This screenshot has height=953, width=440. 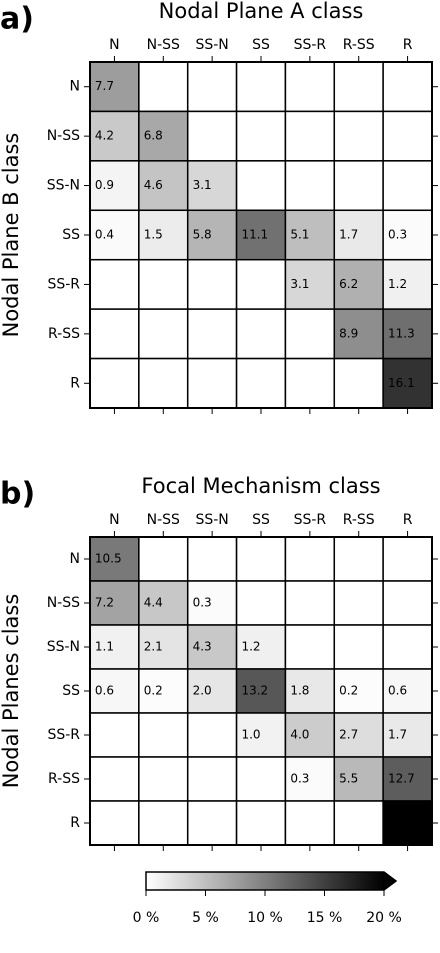 I want to click on y-tick-label: SS-N, so click(x=63, y=647).